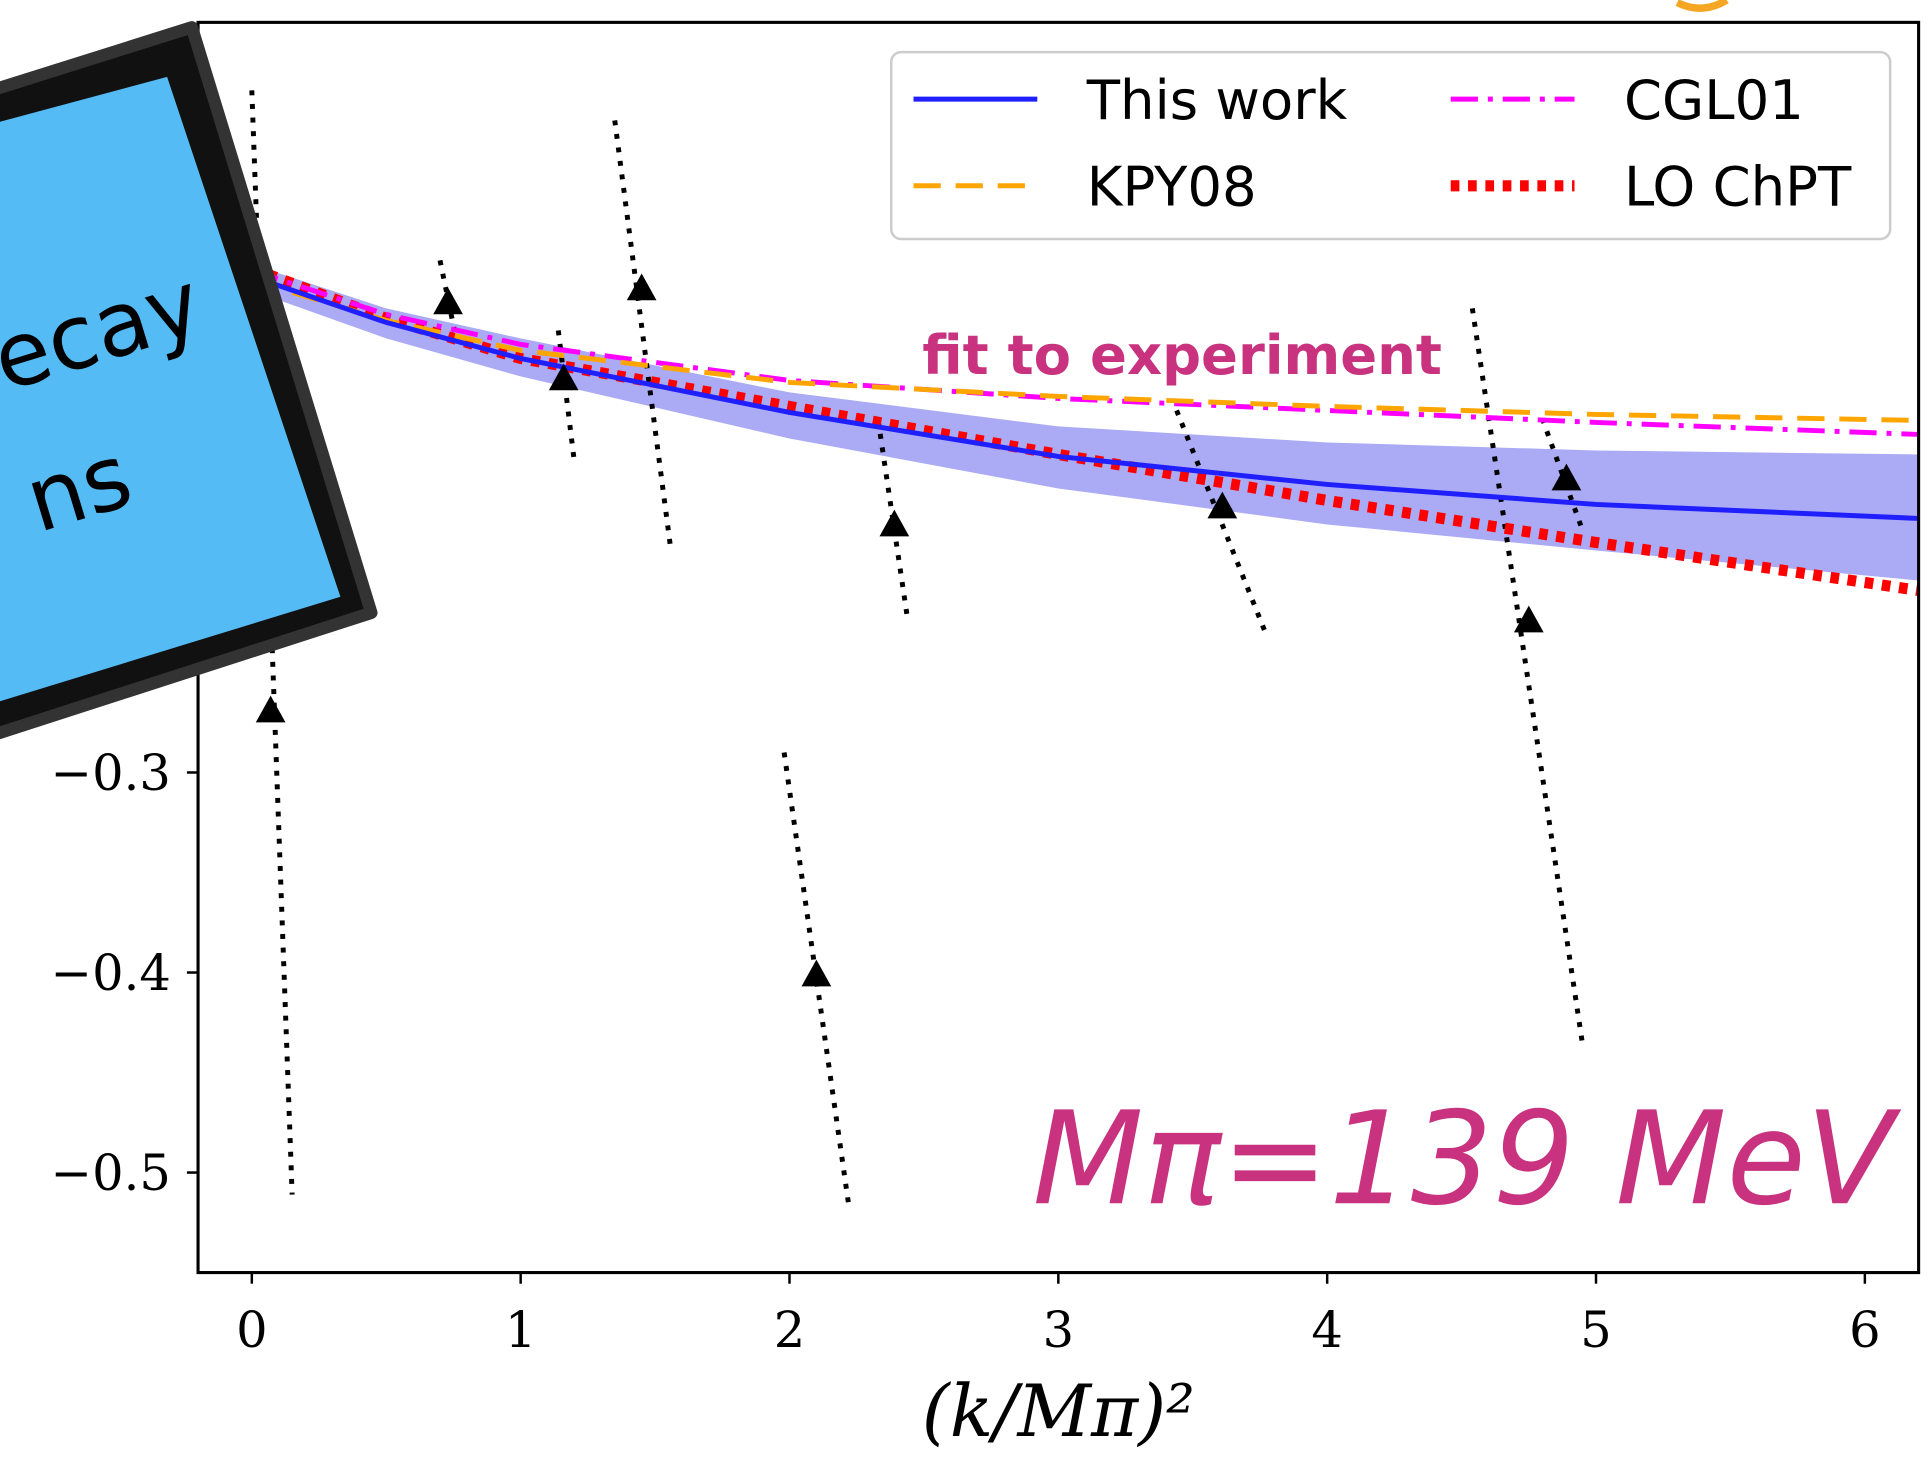 Image resolution: width=1931 pixels, height=1467 pixels. I want to click on x-tick-label: 1, so click(521, 1330).